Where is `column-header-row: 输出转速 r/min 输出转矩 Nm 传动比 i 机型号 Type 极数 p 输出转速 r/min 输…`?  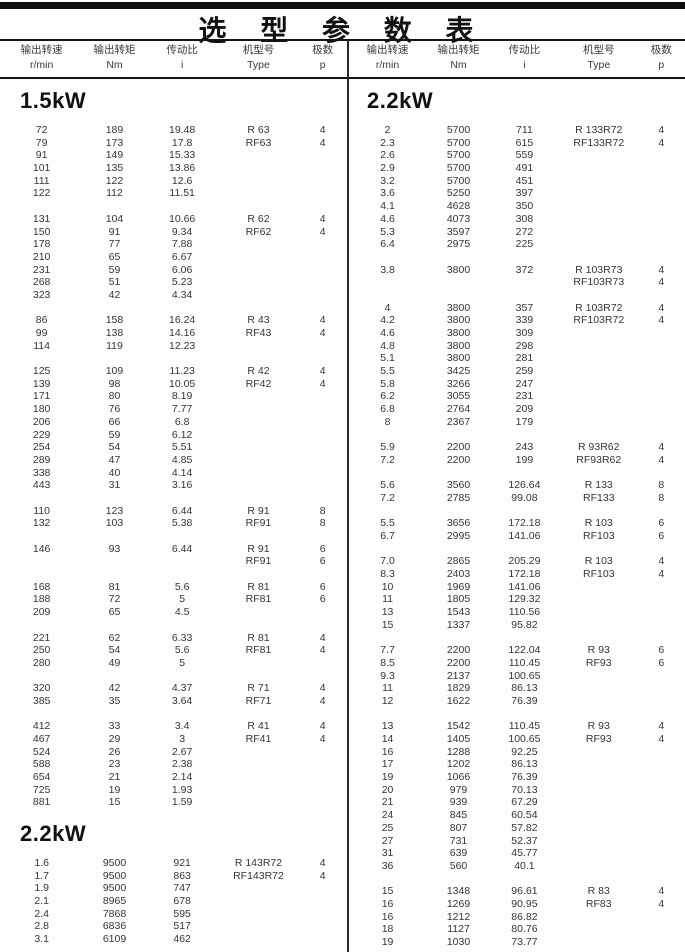 column-header-row: 输出转速 r/min 输出转矩 Nm 传动比 i 机型号 Type 极数 p 输出转速 r/min 输… is located at coordinates (342, 59).